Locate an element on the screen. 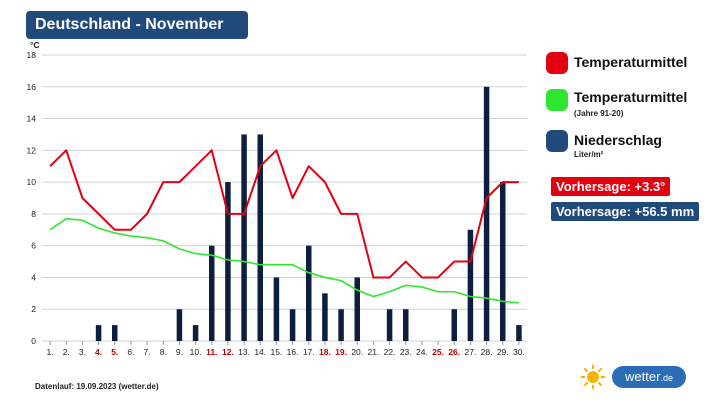  x-tick-label: 3. is located at coordinates (82, 352).